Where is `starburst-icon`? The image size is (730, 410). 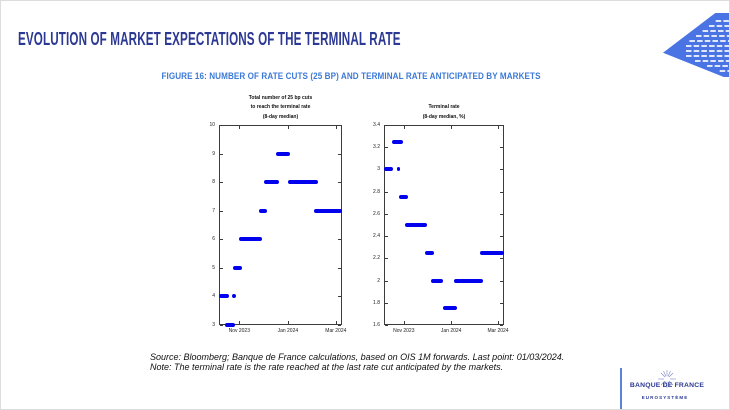
starburst-icon is located at coordinates (667, 379).